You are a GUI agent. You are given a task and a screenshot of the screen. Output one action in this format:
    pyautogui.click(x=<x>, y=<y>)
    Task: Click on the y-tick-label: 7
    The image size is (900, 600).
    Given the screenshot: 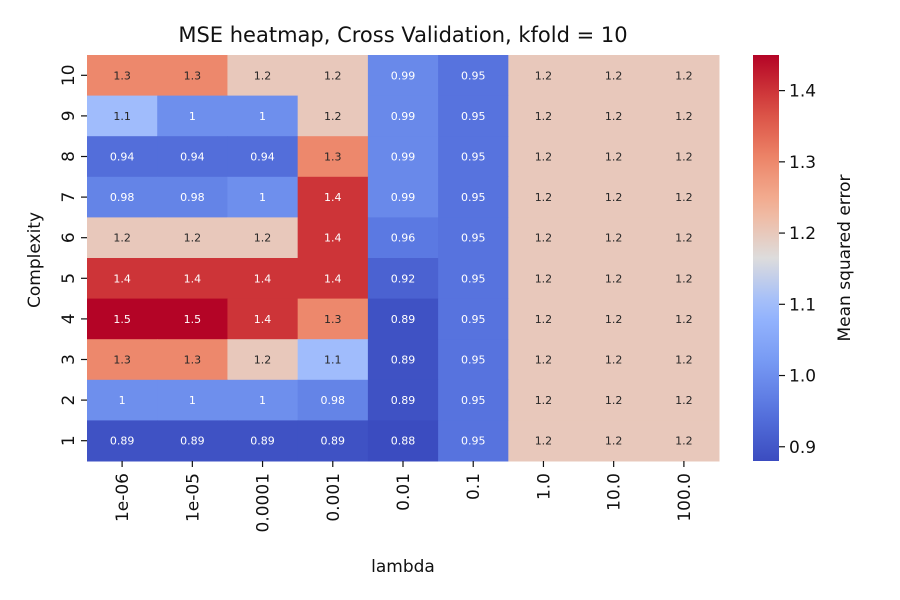 What is the action you would take?
    pyautogui.click(x=69, y=197)
    